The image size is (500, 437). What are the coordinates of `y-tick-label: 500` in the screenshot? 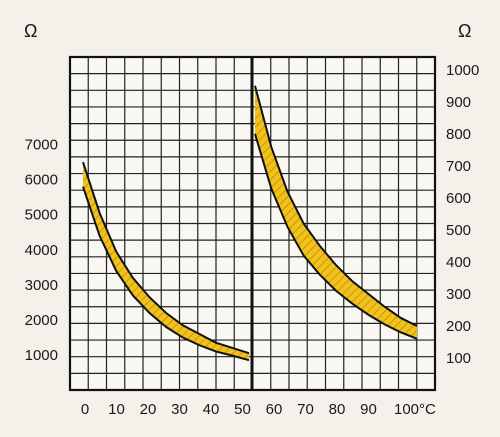 It's located at (458, 230).